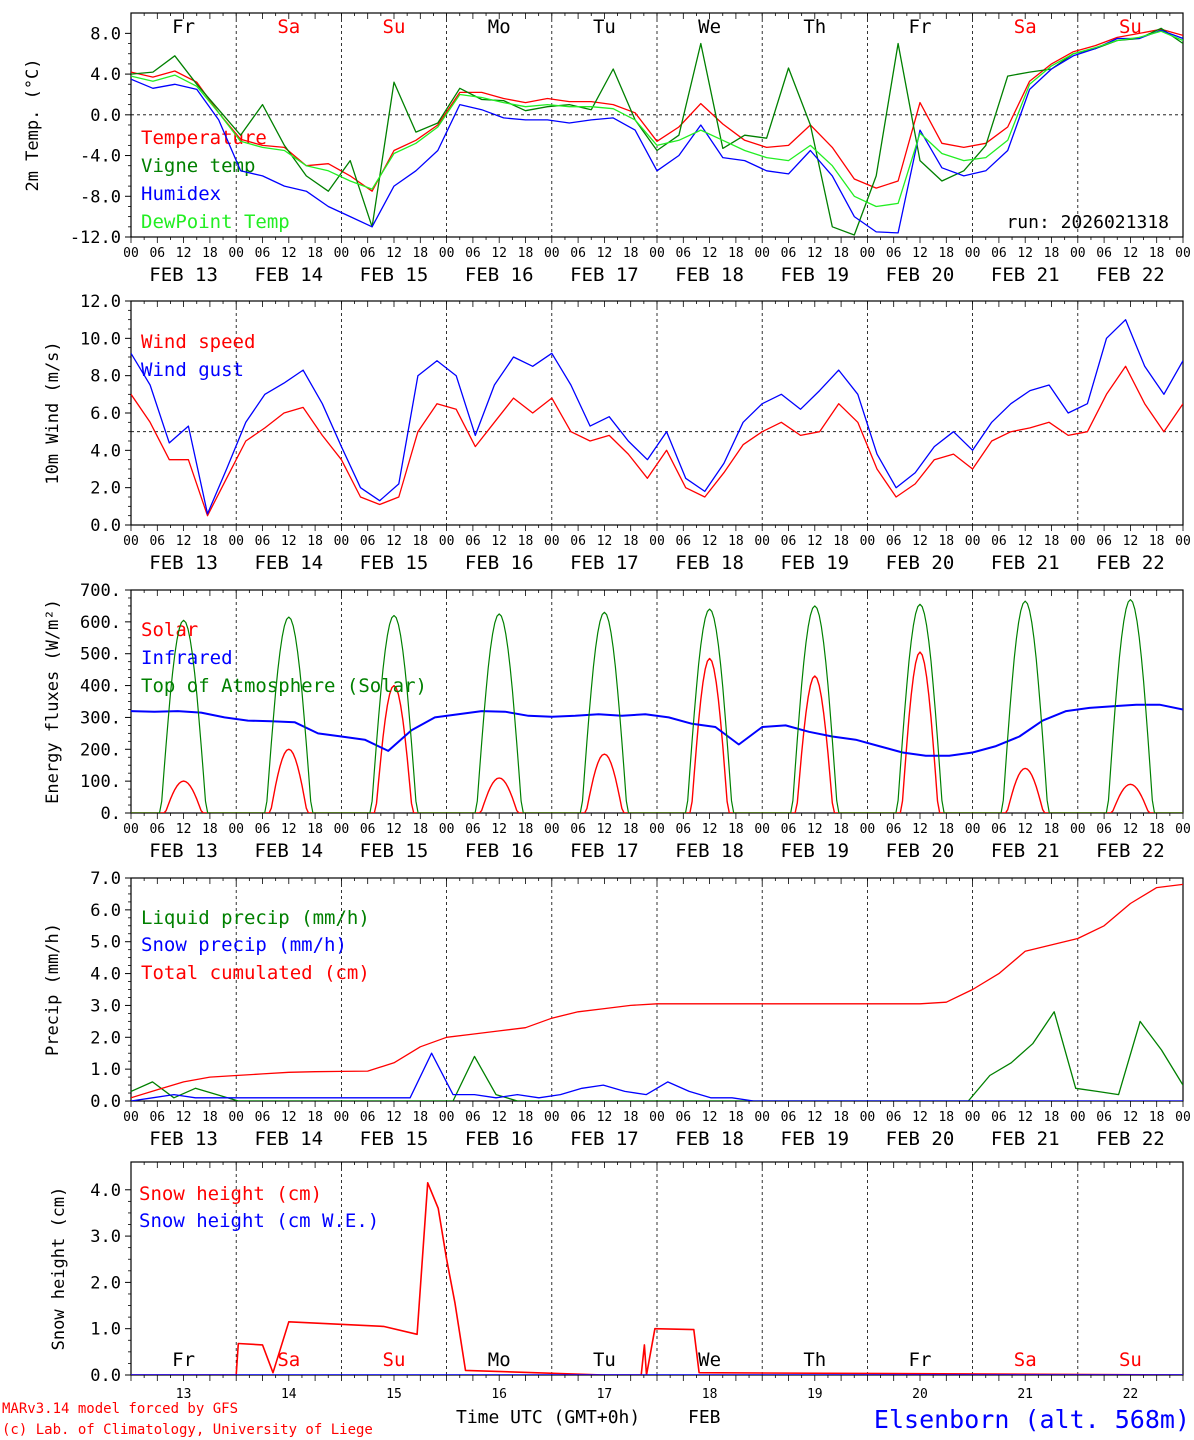  I want to click on series-line-top-of-atmosphere-solar, so click(657, 706).